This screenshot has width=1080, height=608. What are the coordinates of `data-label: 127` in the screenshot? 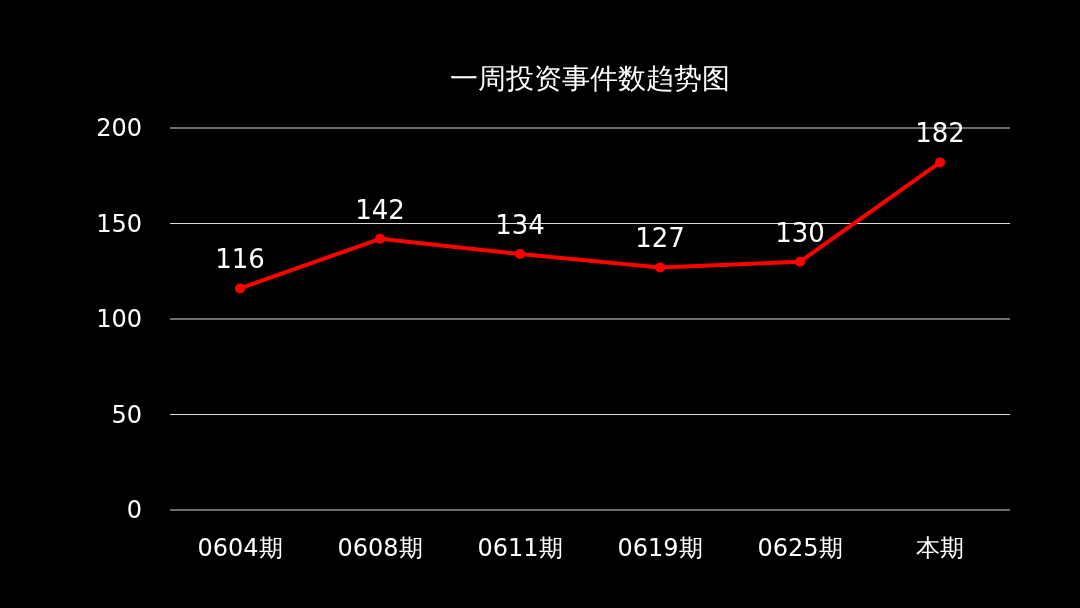 It's located at (660, 238).